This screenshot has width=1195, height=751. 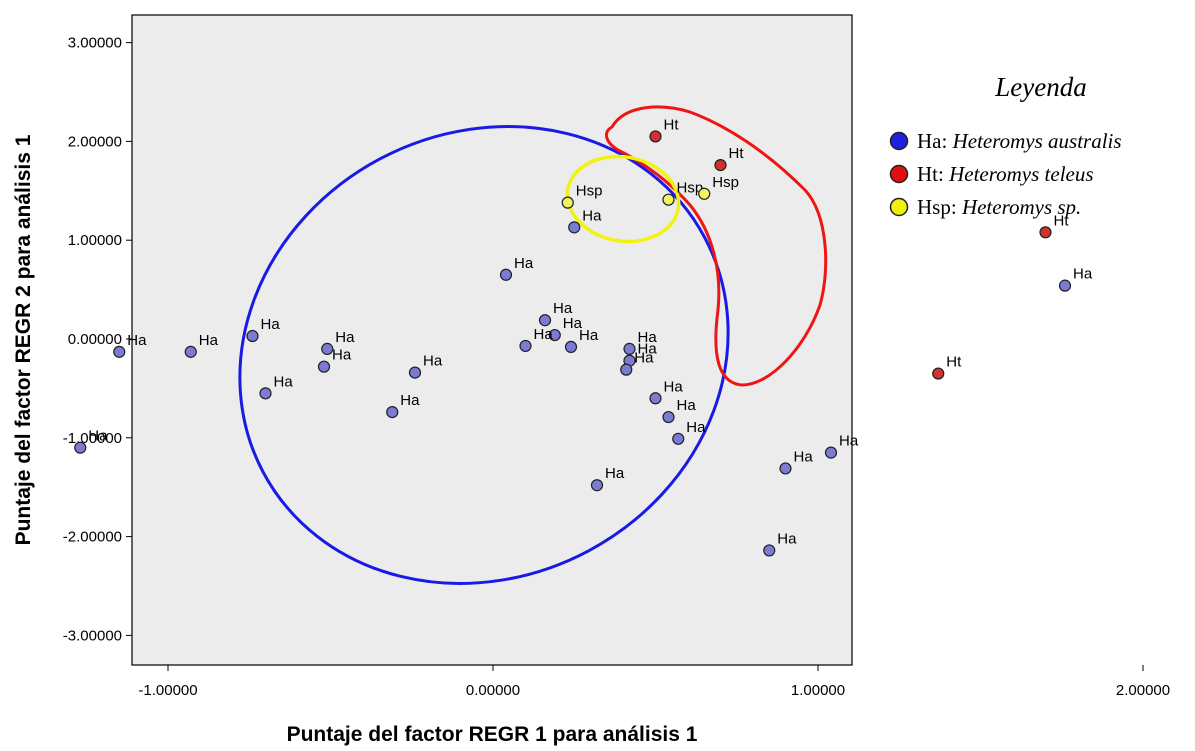 What do you see at coordinates (95, 43) in the screenshot?
I see `y-tick-label: 3.00000` at bounding box center [95, 43].